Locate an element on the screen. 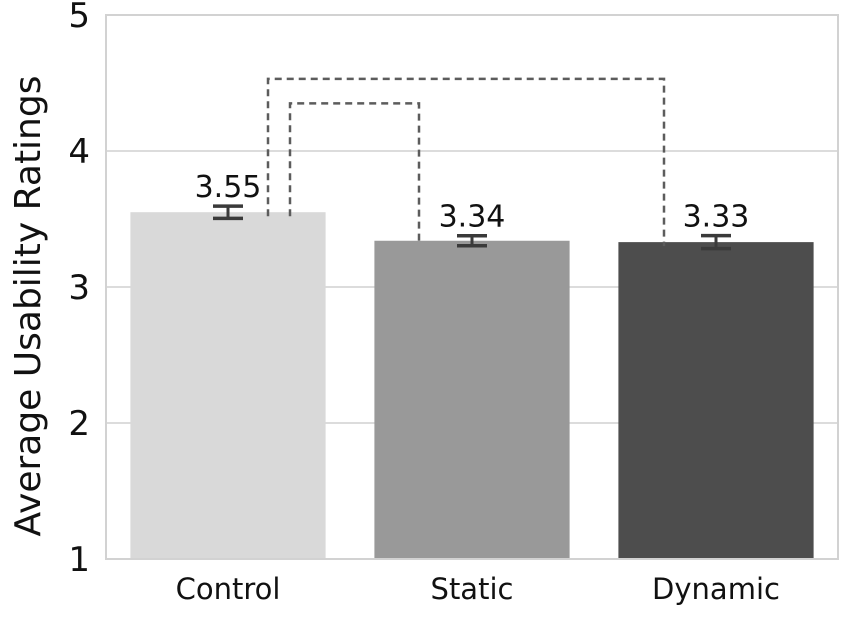 The height and width of the screenshot is (632, 864). y-tick-label-2: 2 is located at coordinates (79, 424).